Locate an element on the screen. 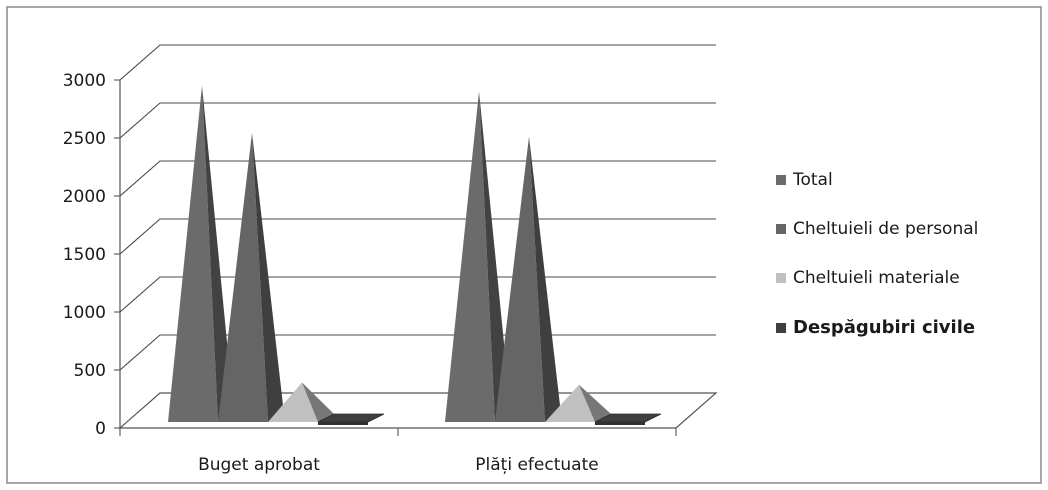 The height and width of the screenshot is (490, 1048). legend-label: Cheltuieli materiale is located at coordinates (876, 278).